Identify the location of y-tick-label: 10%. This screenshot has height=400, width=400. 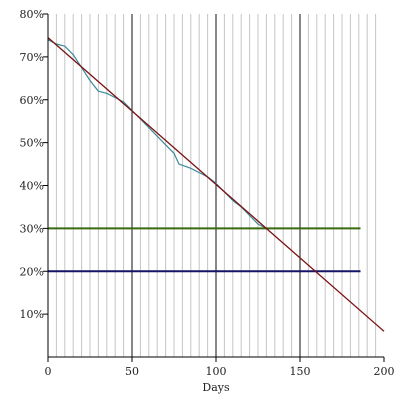
(32, 314).